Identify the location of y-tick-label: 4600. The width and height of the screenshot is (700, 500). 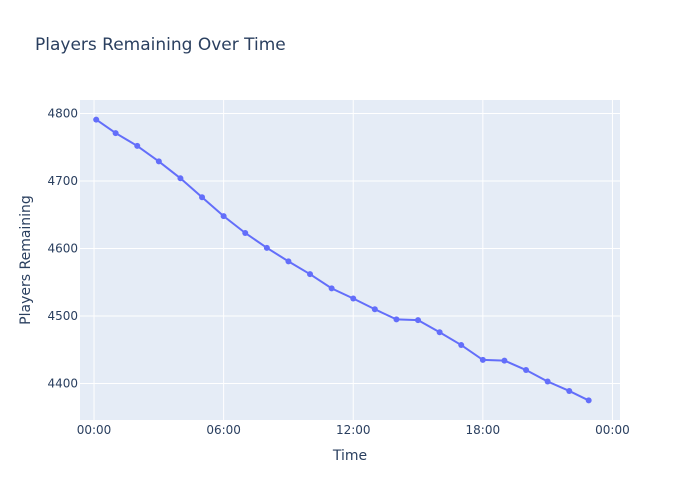
(62, 249).